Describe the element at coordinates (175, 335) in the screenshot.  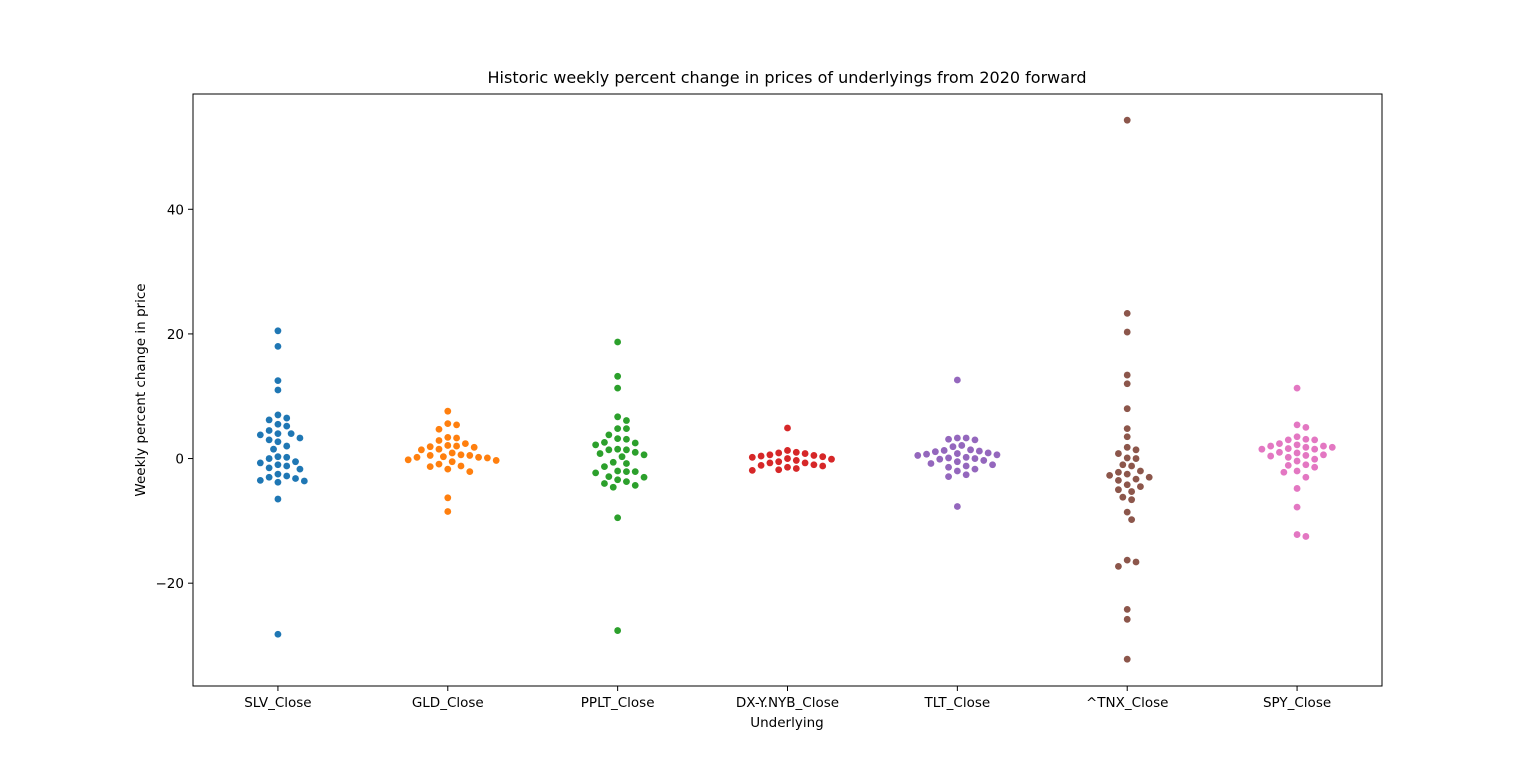
I see `y-tick-label: 20` at that location.